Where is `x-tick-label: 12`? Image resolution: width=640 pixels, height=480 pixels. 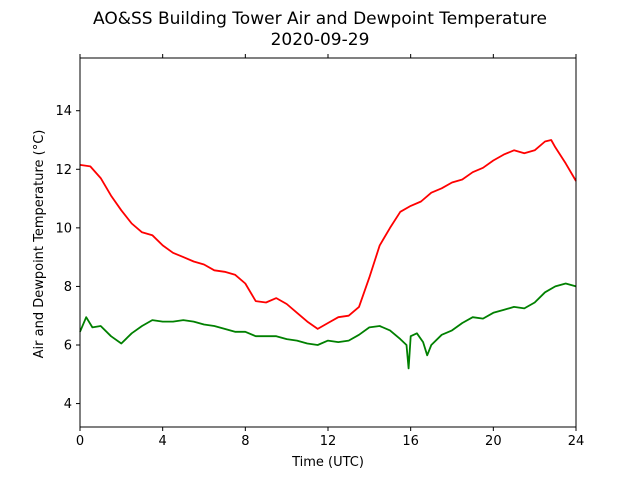
x-tick-label: 12 is located at coordinates (328, 441).